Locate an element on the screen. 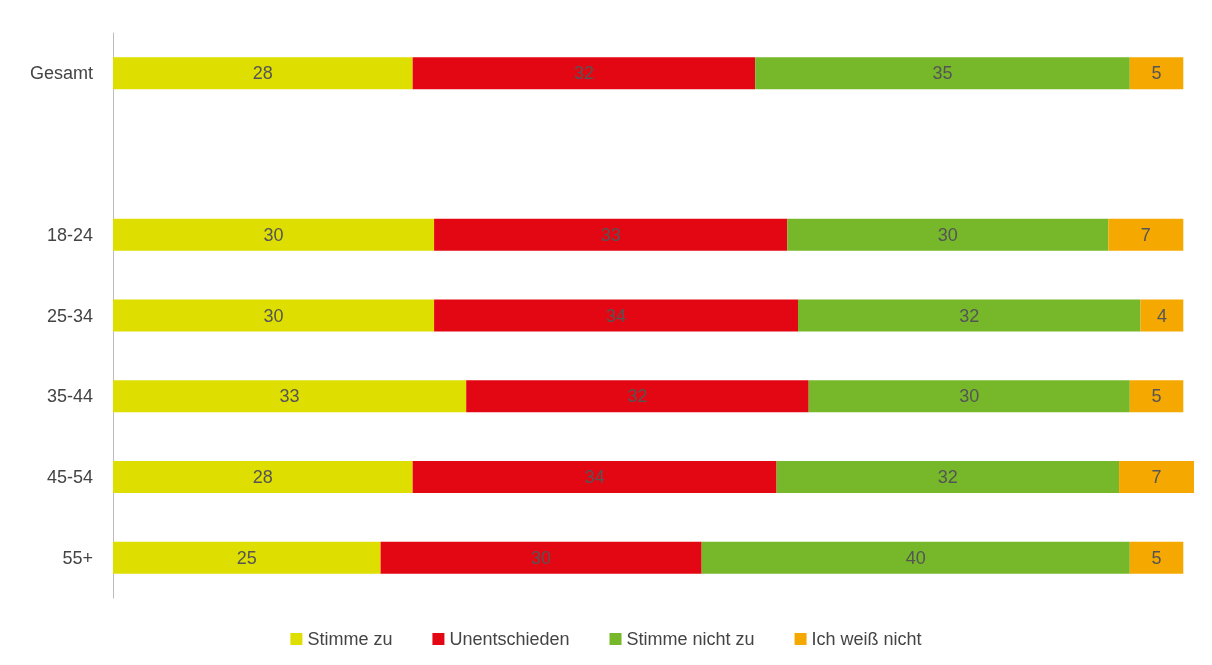 The image size is (1212, 665). data-label: 4 is located at coordinates (1161, 315).